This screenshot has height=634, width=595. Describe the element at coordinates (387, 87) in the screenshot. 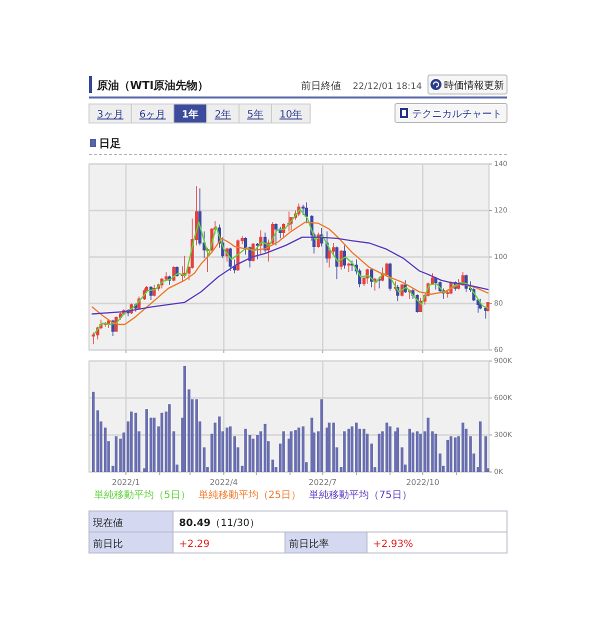

I see `text: 22/12/01 18:14` at that location.